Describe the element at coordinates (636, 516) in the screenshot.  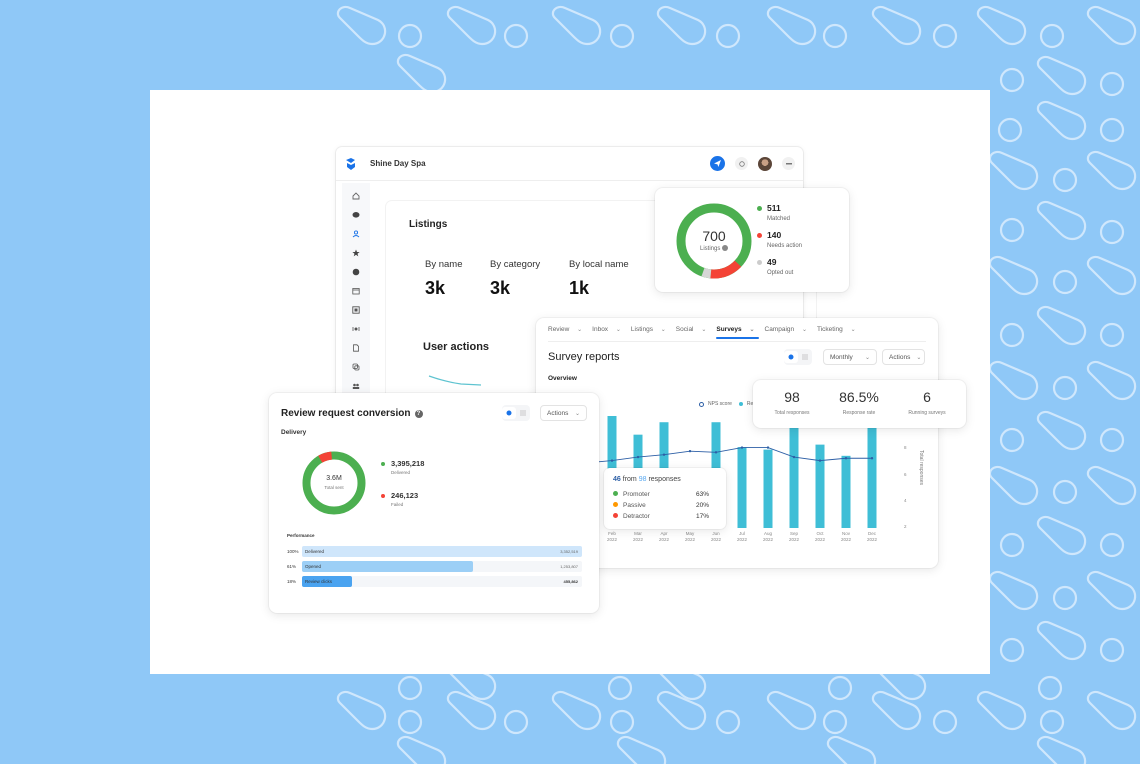
I see `tooltip-label: Detractor` at that location.